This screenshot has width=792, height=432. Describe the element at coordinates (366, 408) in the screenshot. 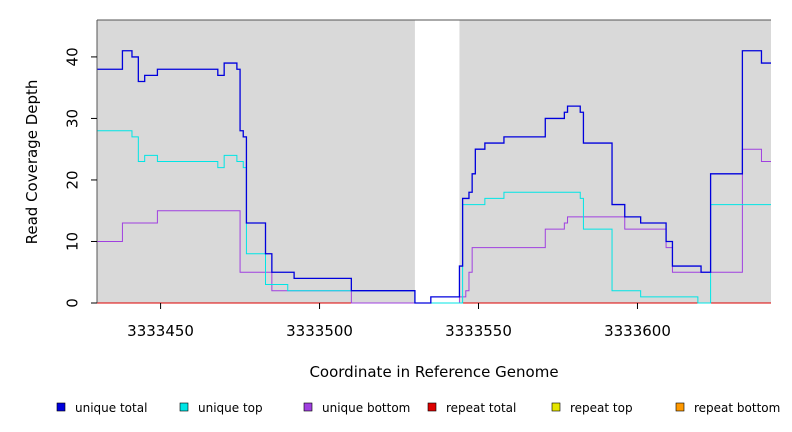

I see `legend-label-unique-bottom: unique bottom` at that location.